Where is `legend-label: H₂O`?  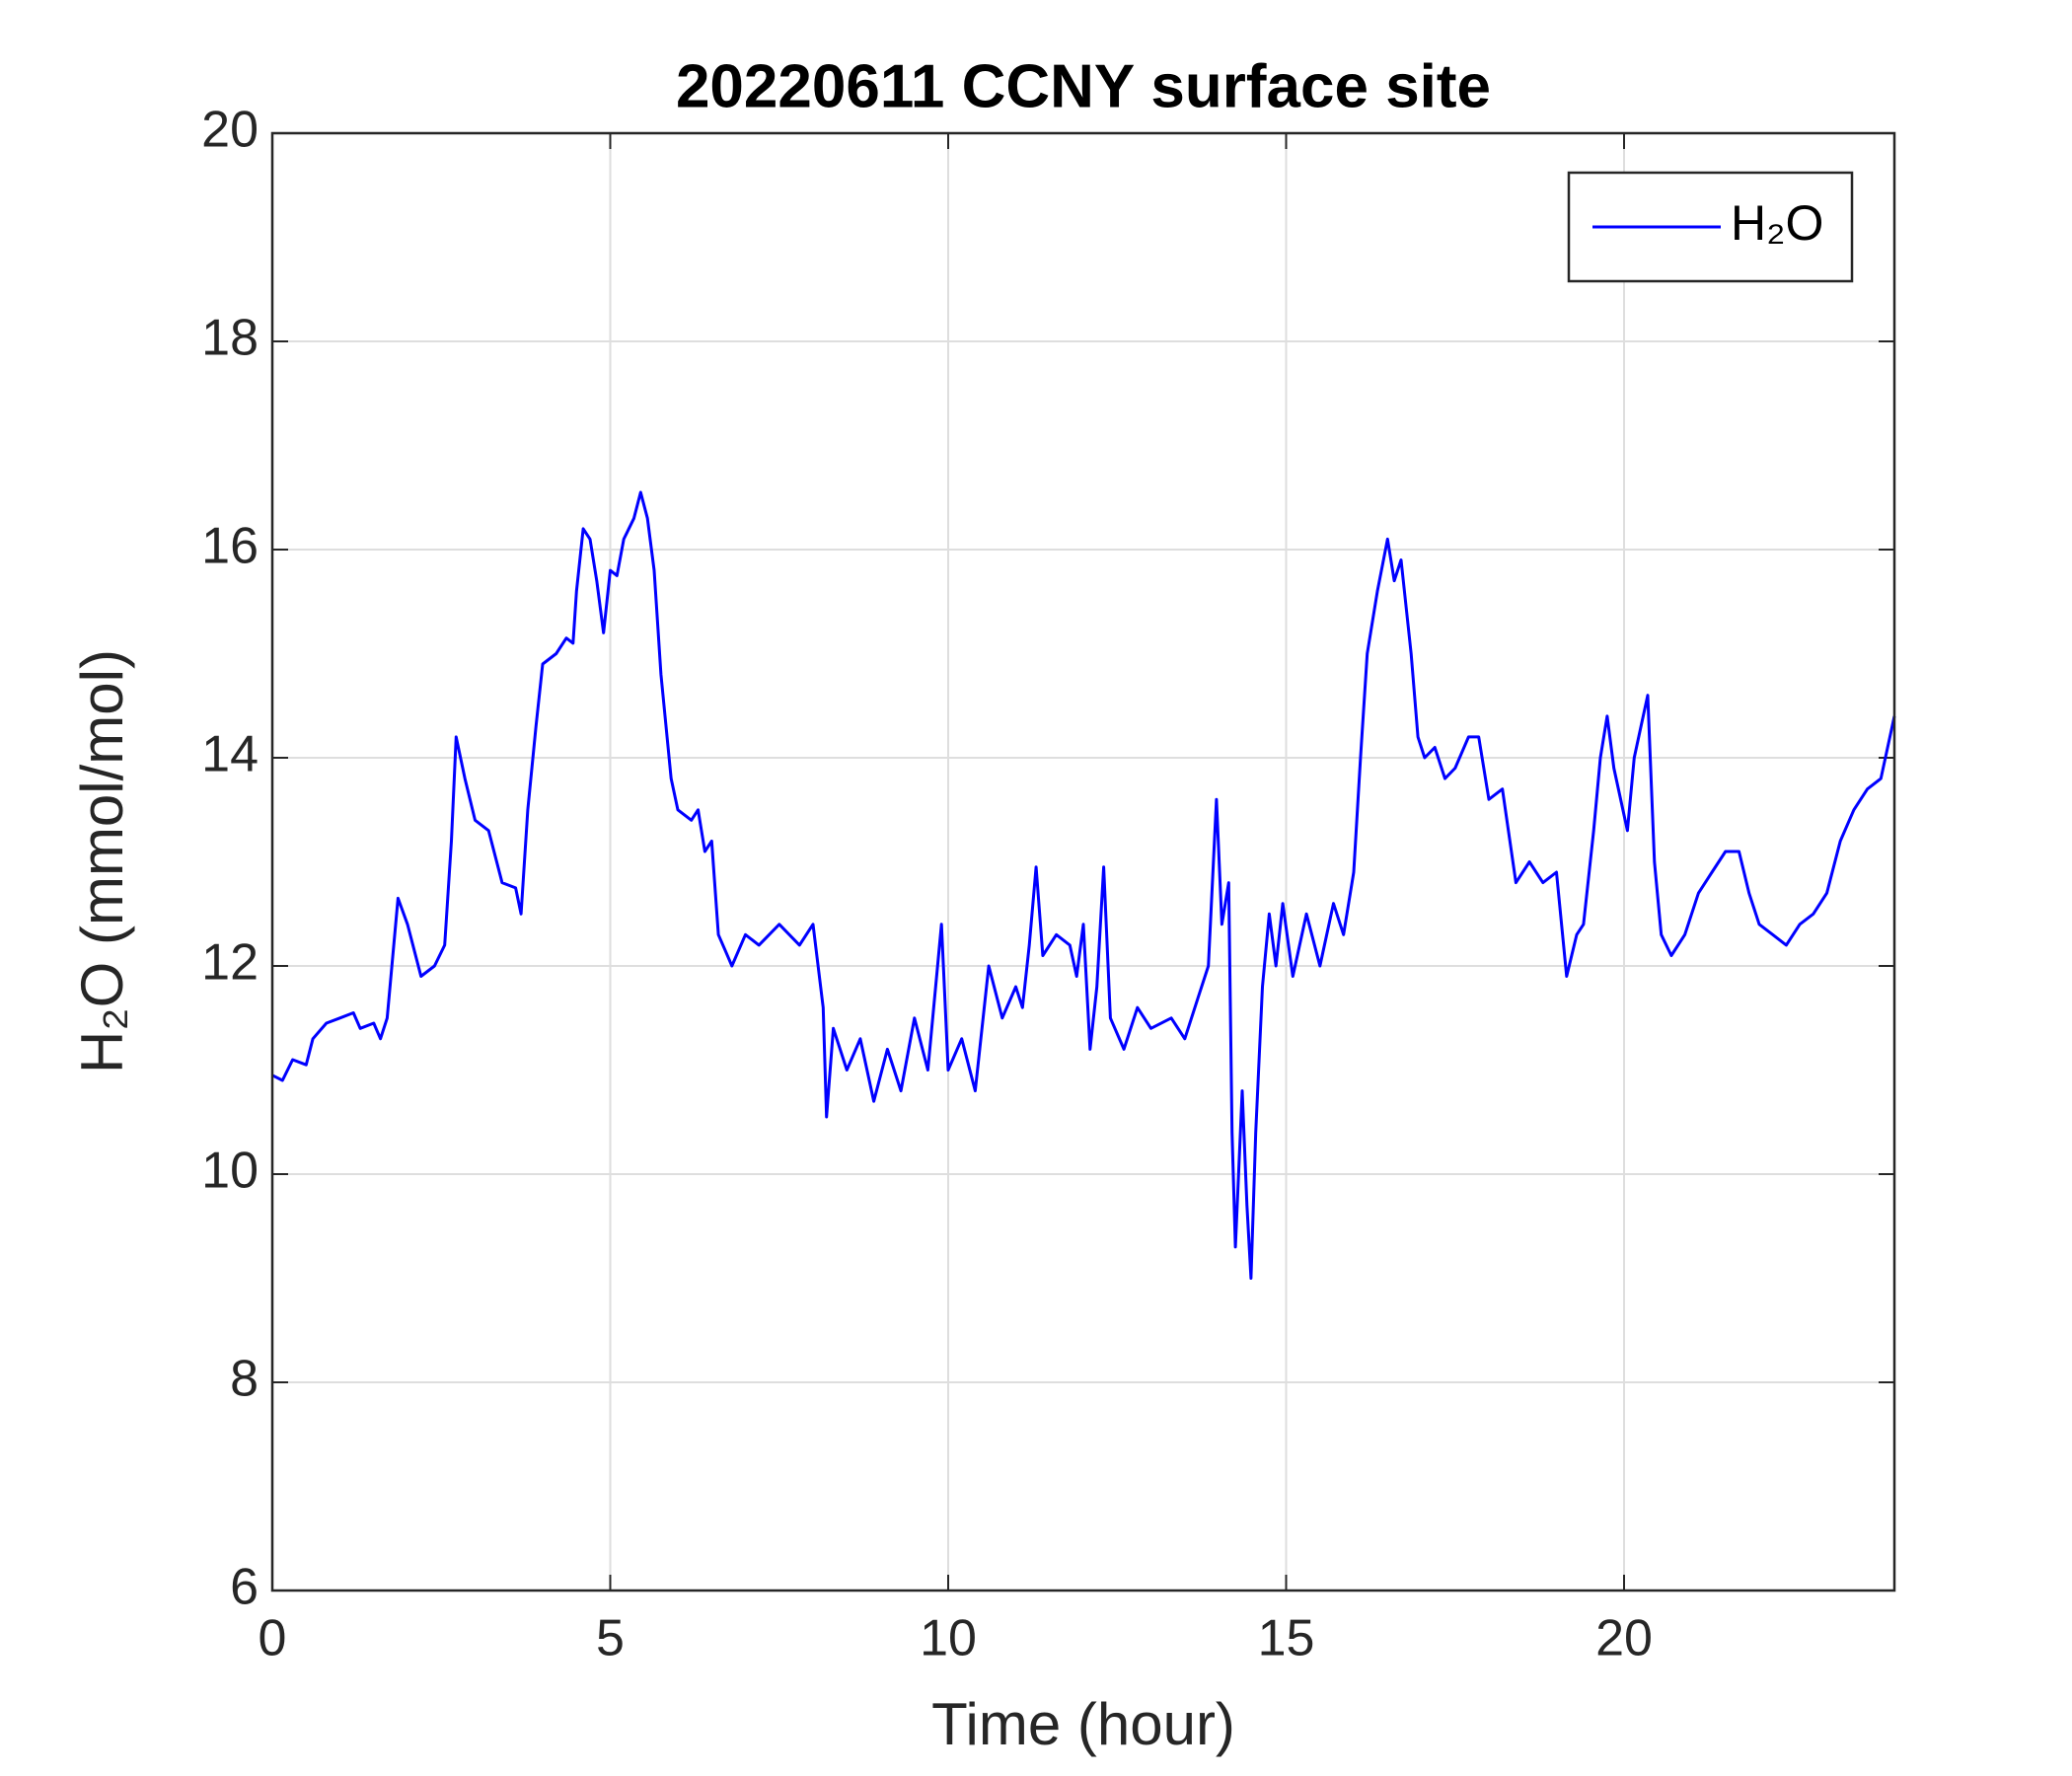
legend-label: H₂O is located at coordinates (1777, 223).